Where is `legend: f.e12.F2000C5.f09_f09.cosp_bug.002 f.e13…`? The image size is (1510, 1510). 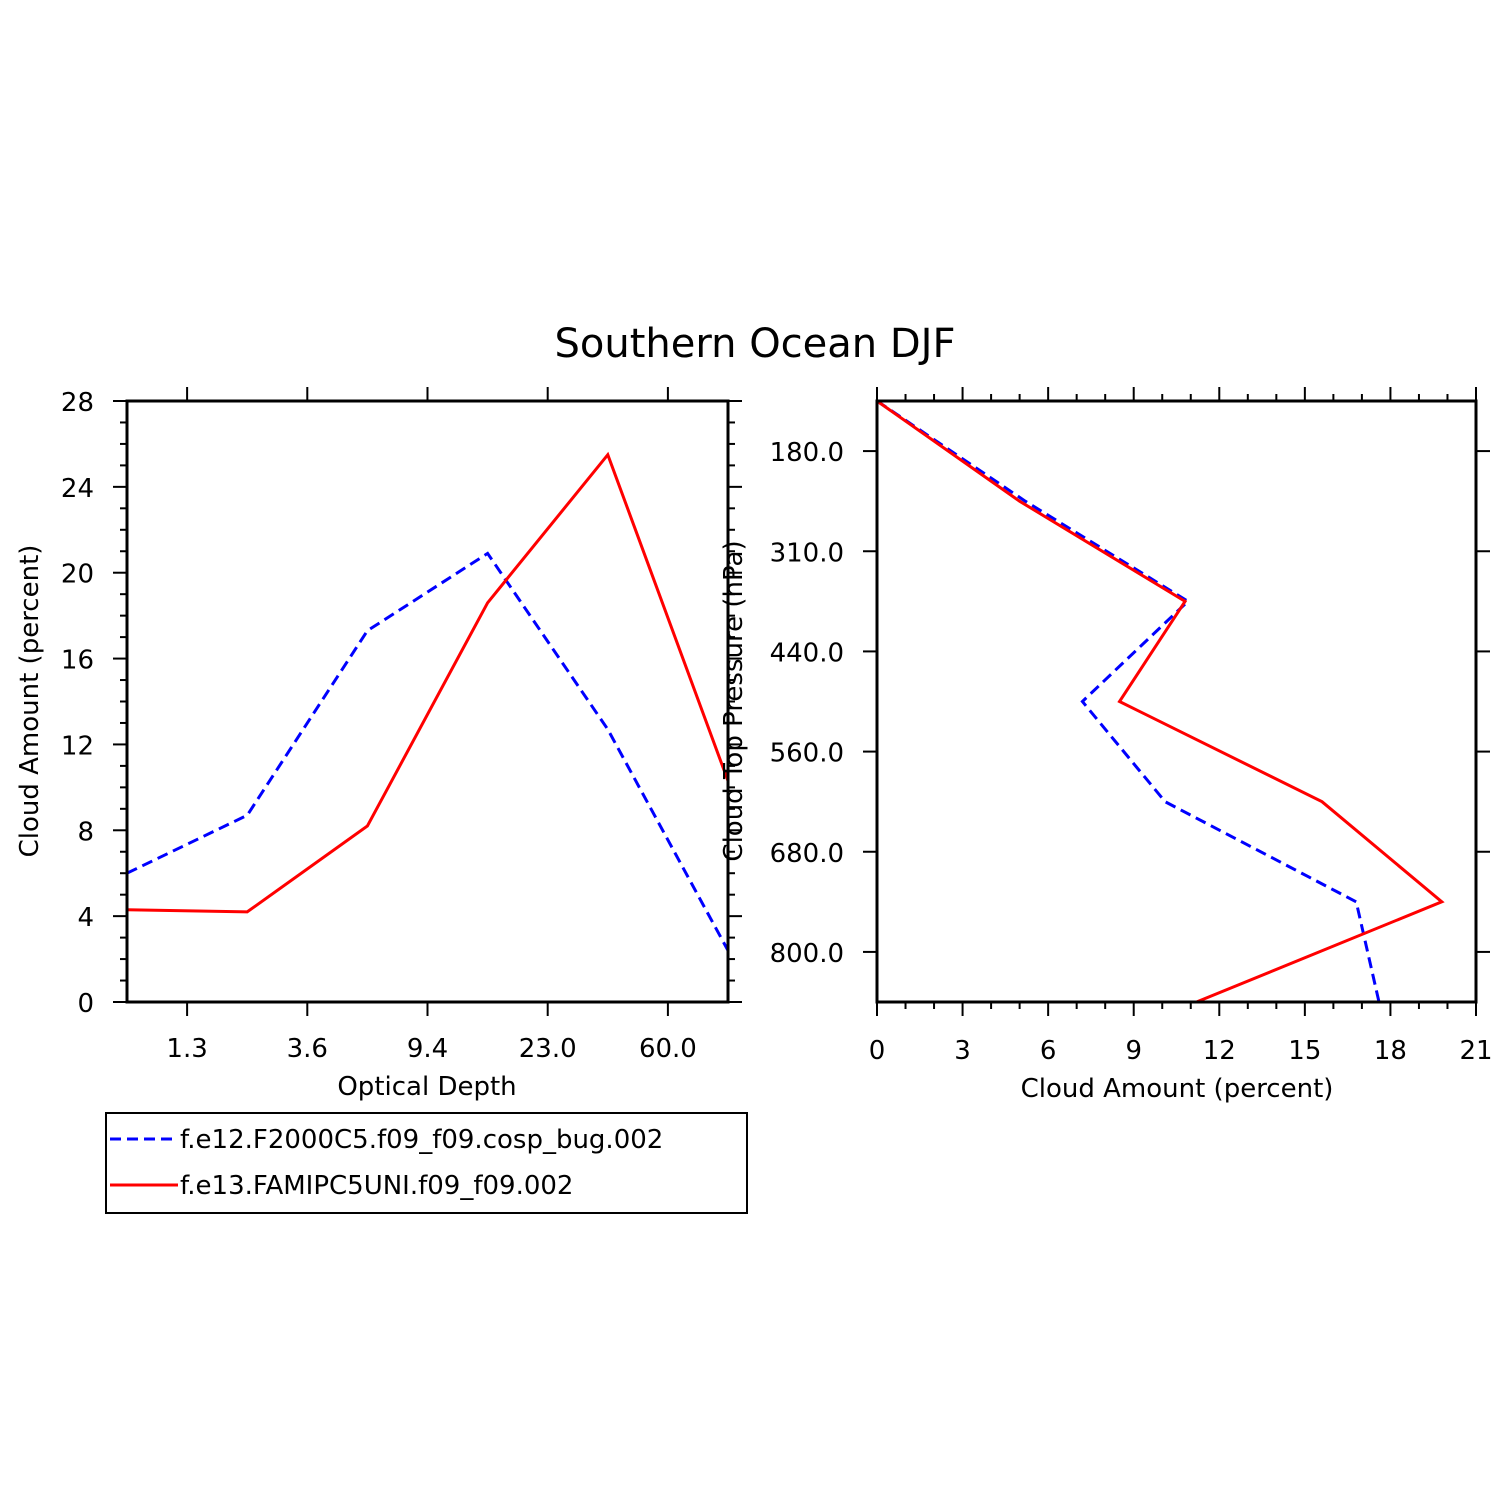
legend: f.e12.F2000C5.f09_f09.cosp_bug.002 f.e13… is located at coordinates (426, 1163).